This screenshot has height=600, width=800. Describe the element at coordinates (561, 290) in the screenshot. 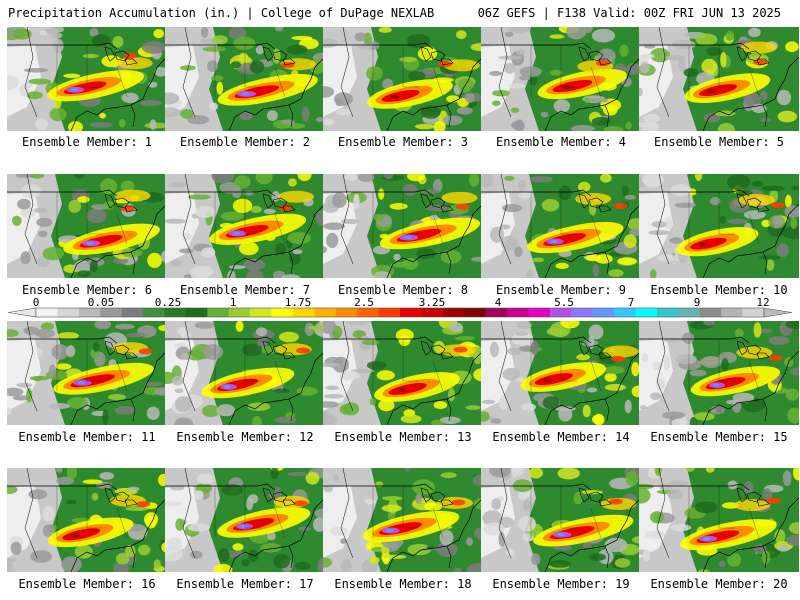

I see `ensemble-member-label: Ensemble Member: 9` at that location.